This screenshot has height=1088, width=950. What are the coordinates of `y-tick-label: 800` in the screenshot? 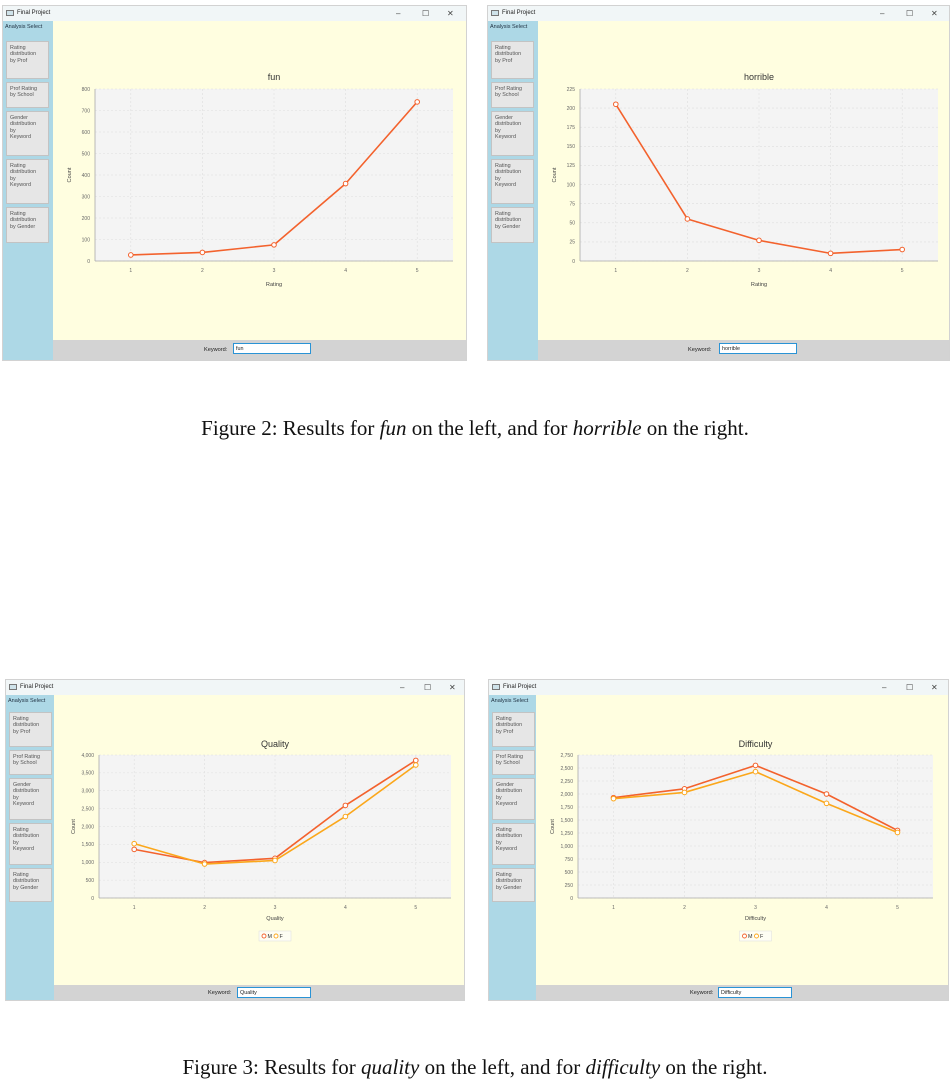 It's located at (86, 90).